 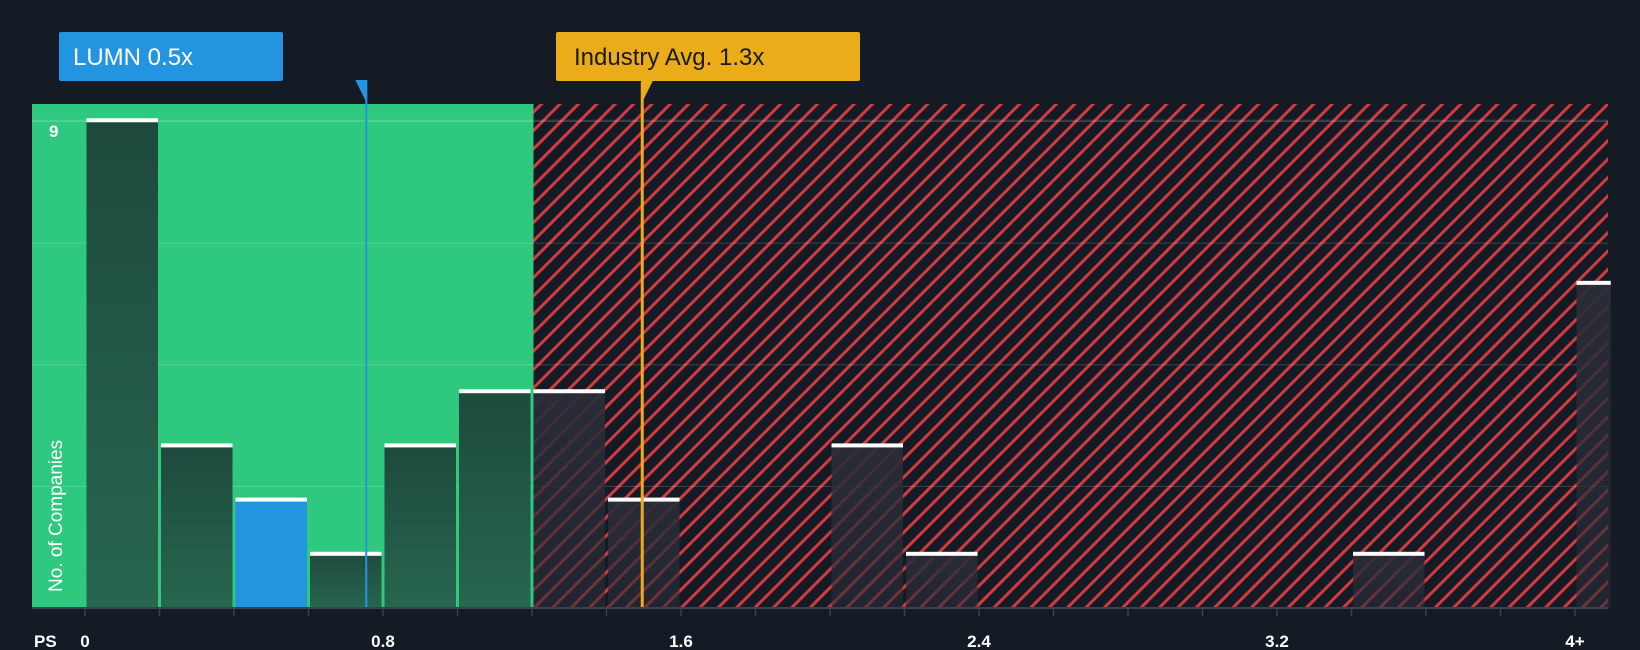 I want to click on x-tick-label-1.6: 1.6, so click(x=681, y=641).